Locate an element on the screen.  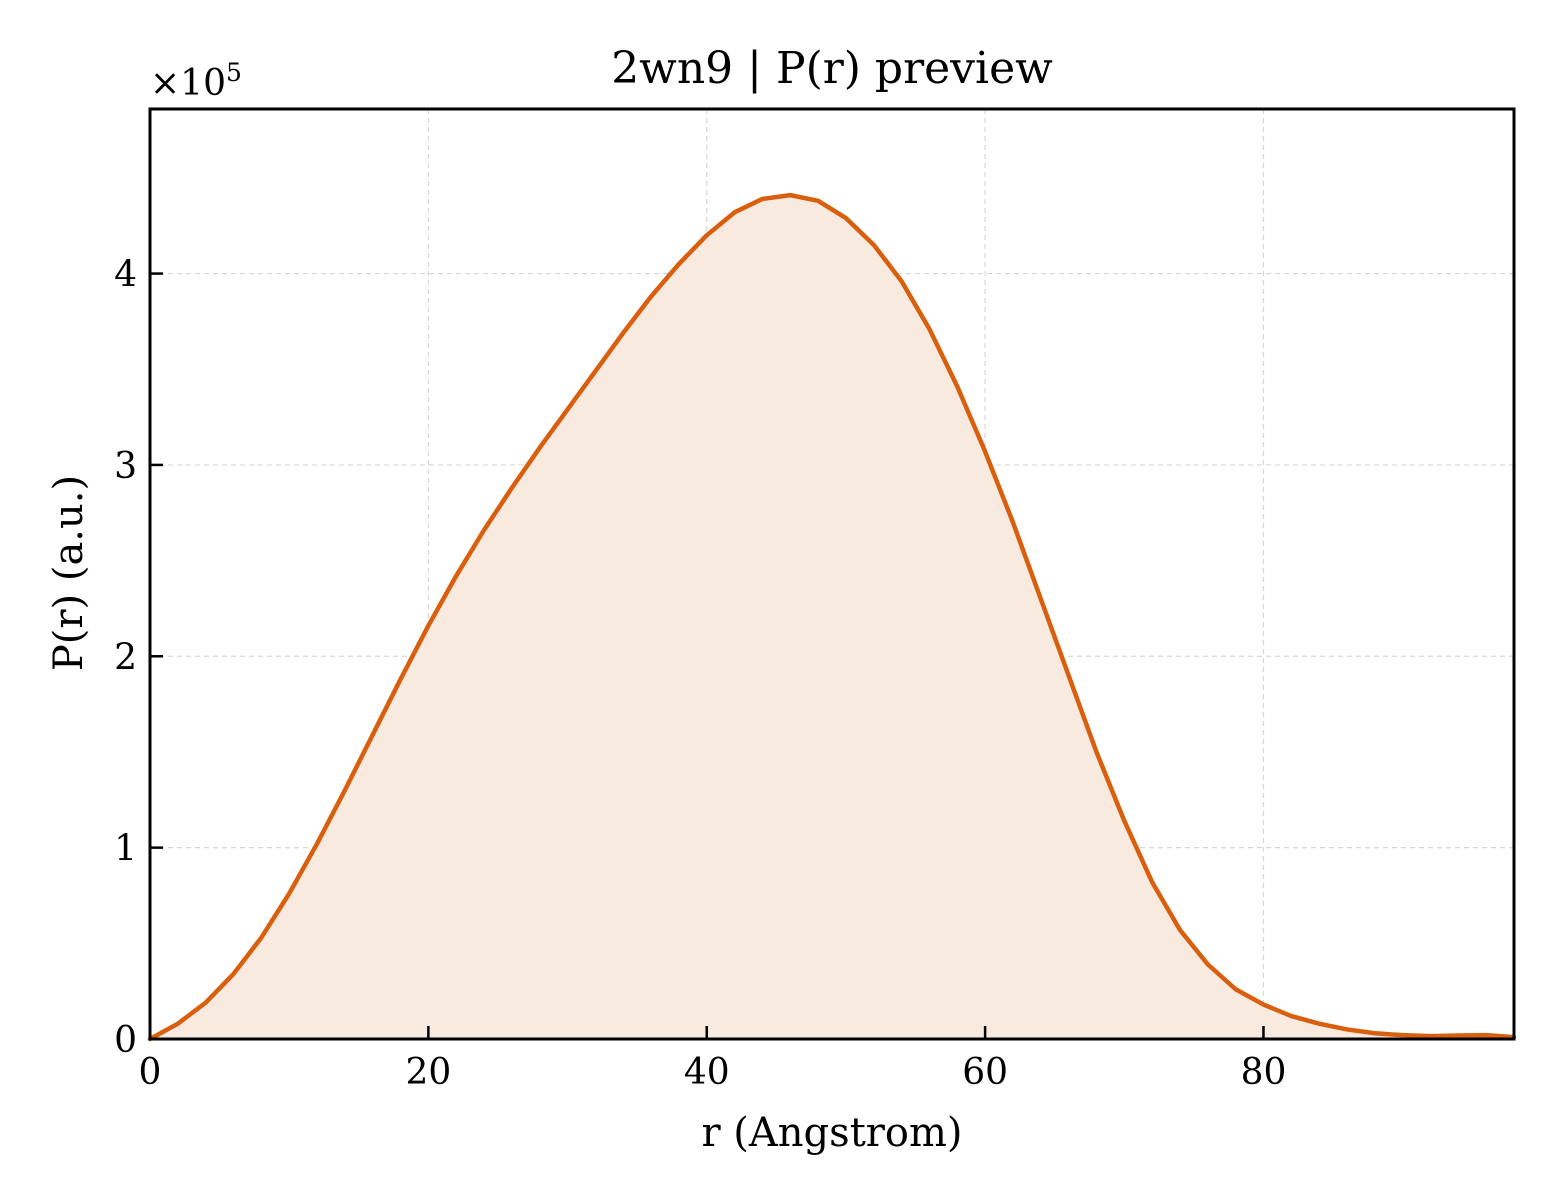
y-tick-label: 2 is located at coordinates (125, 657).